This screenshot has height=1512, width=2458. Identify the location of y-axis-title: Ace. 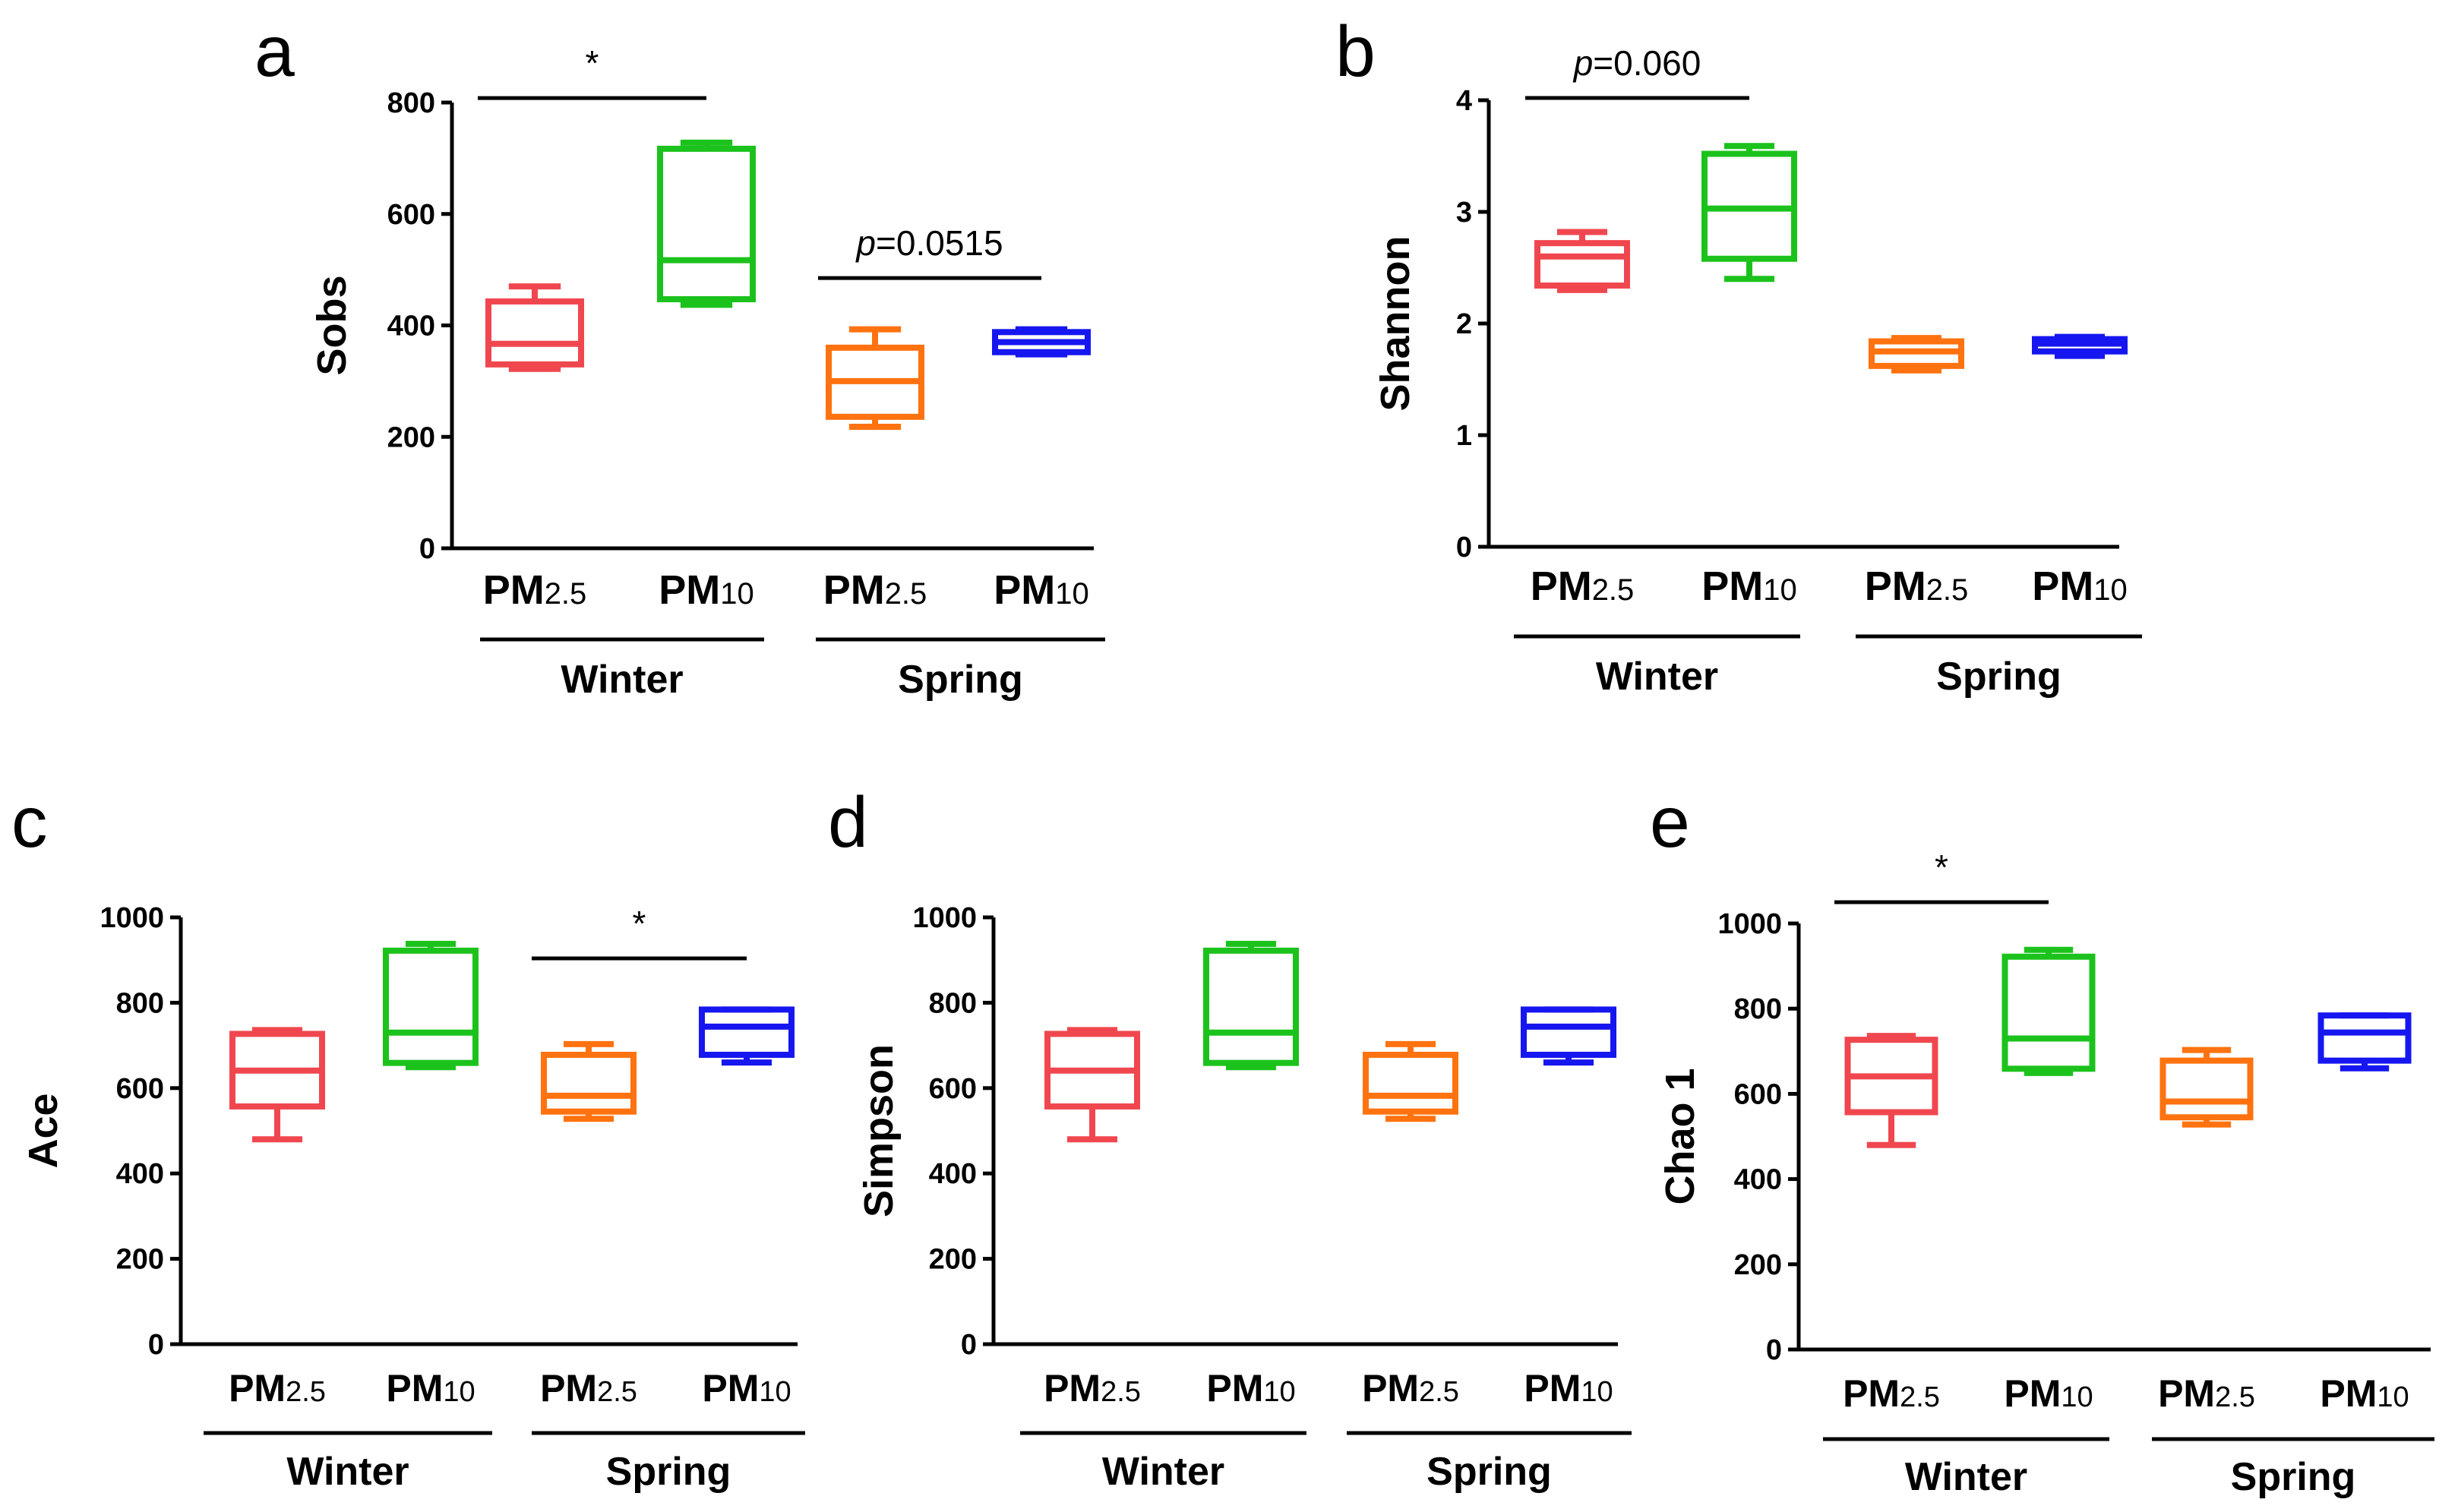
(43, 1130).